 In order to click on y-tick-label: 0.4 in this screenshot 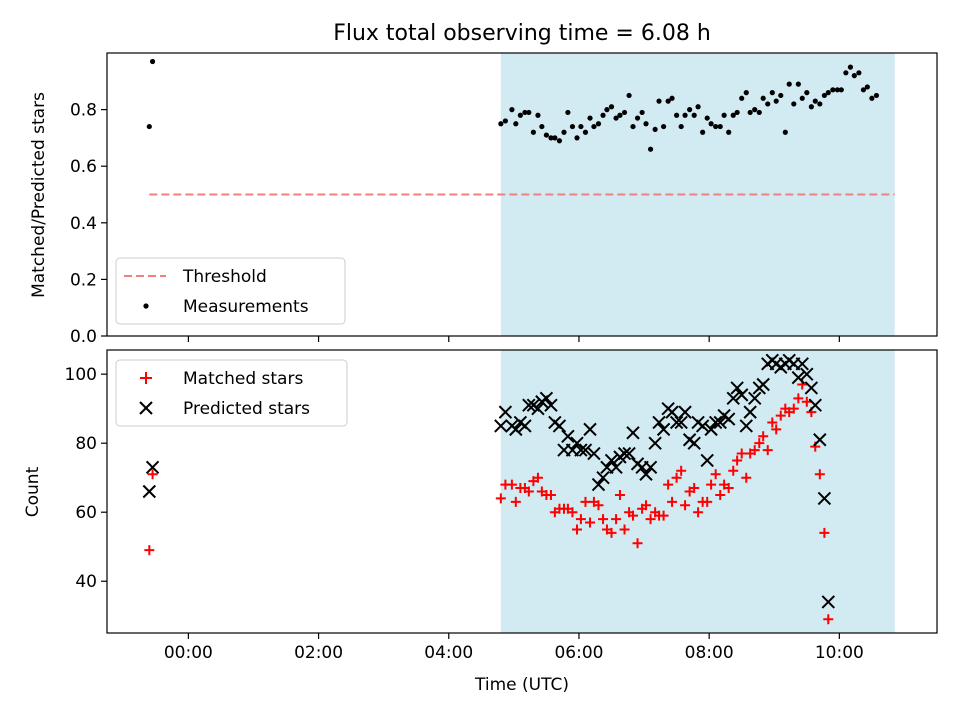, I will do `click(83, 224)`.